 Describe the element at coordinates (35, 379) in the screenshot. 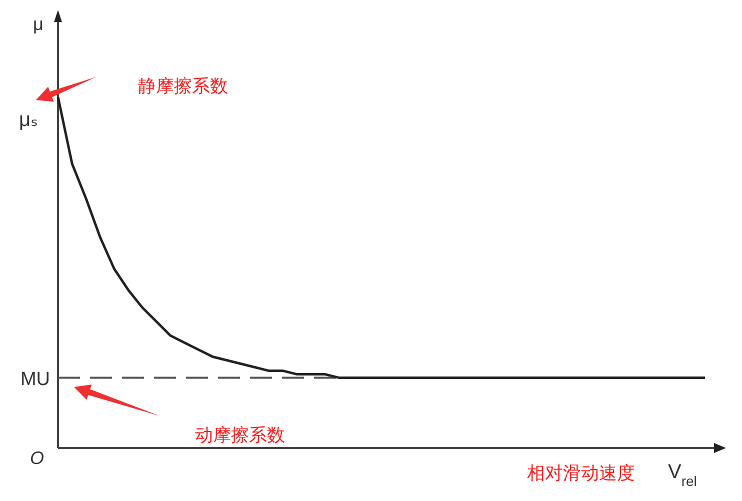

I see `ref-line-label: MU` at that location.